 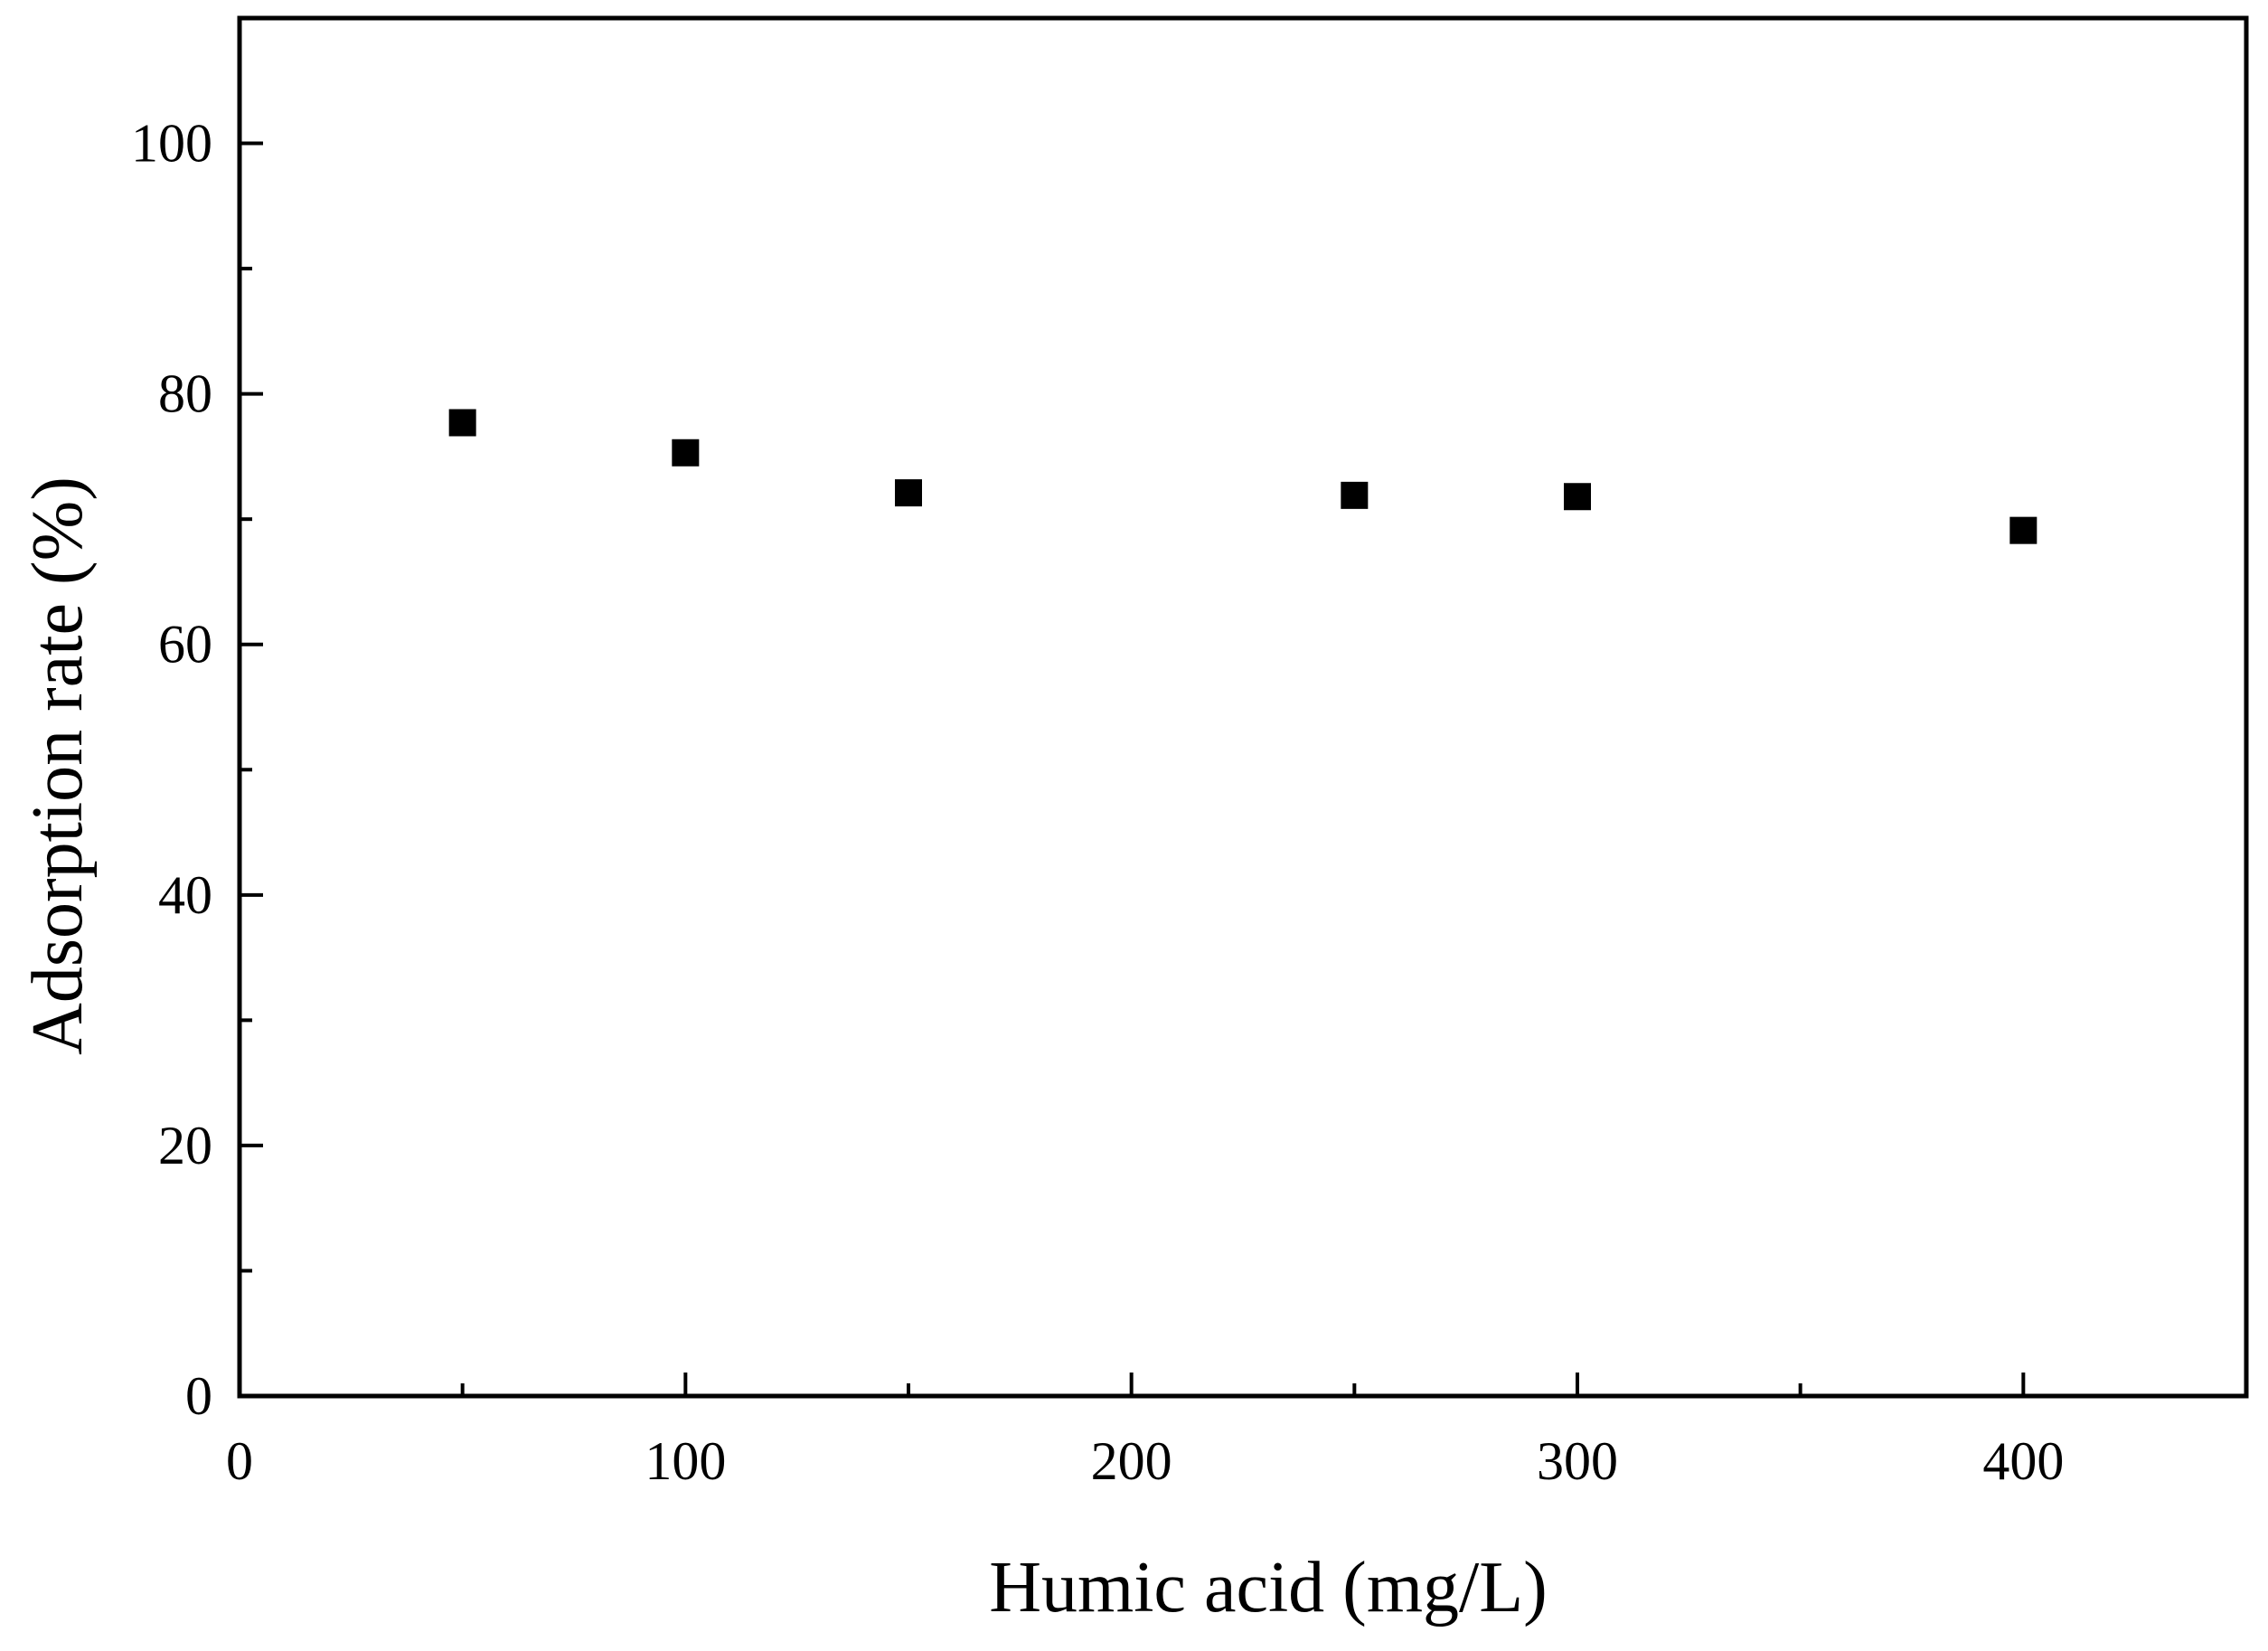 What do you see at coordinates (1131, 1461) in the screenshot?
I see `x-tick-label: 200` at bounding box center [1131, 1461].